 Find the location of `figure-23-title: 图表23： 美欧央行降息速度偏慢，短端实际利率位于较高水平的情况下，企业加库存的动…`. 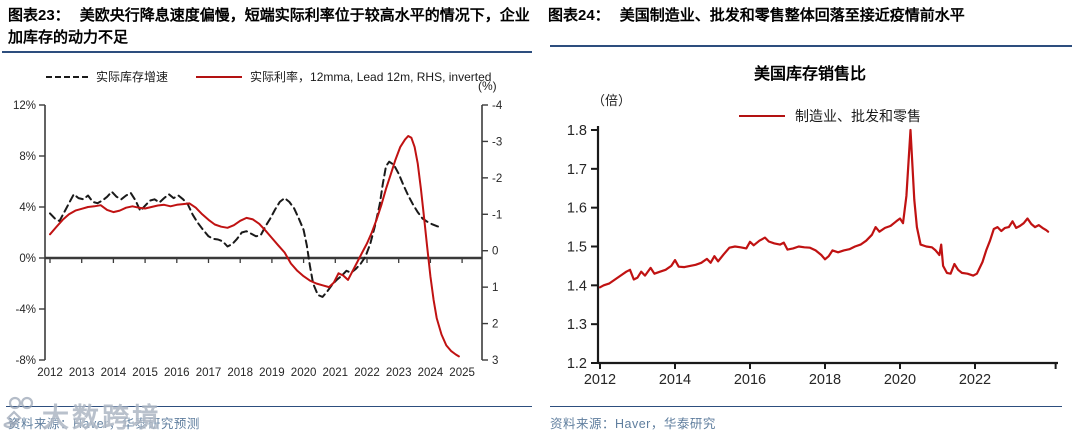

figure-23-title: 图表23： 美欧央行降息速度偏慢，短端实际利率位于较高水平的情况下，企业加库存的动… is located at coordinates (269, 27).